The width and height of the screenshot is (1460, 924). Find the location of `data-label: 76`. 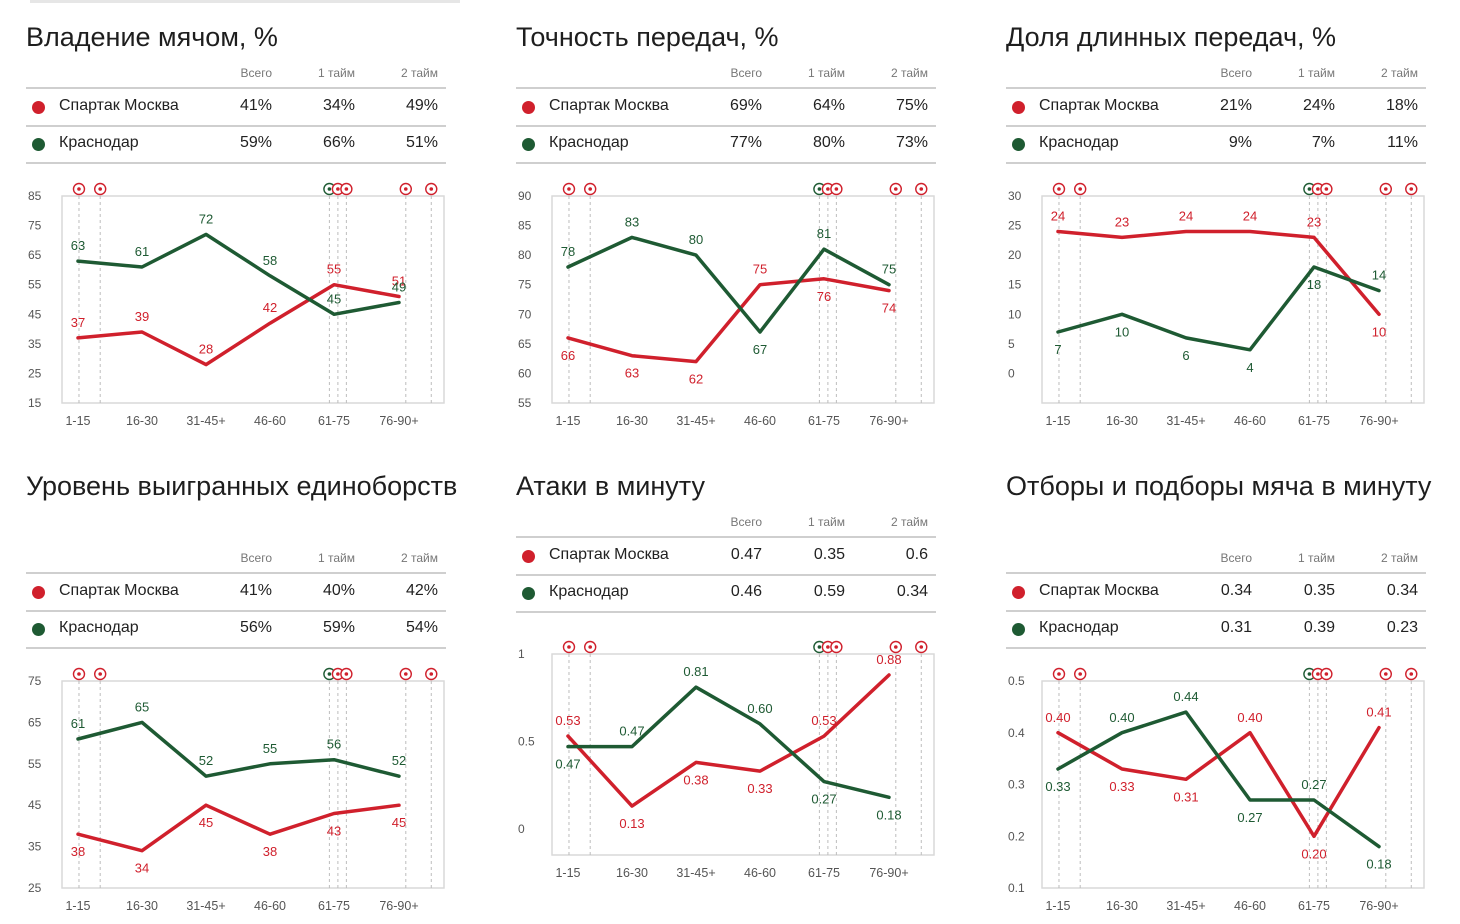

data-label: 76 is located at coordinates (824, 296).